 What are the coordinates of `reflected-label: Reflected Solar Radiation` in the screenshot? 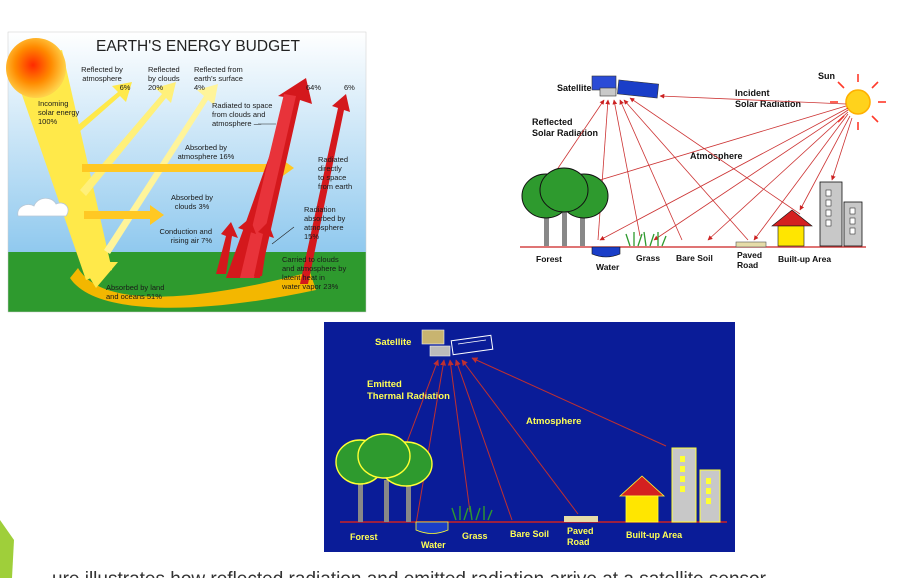 It's located at (565, 127).